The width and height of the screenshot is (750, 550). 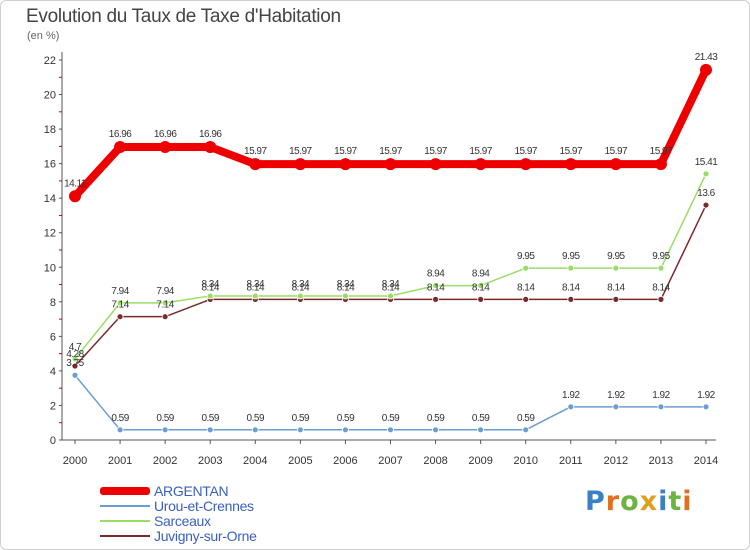 What do you see at coordinates (204, 506) in the screenshot?
I see `legend-label: Urou-et-Crennes` at bounding box center [204, 506].